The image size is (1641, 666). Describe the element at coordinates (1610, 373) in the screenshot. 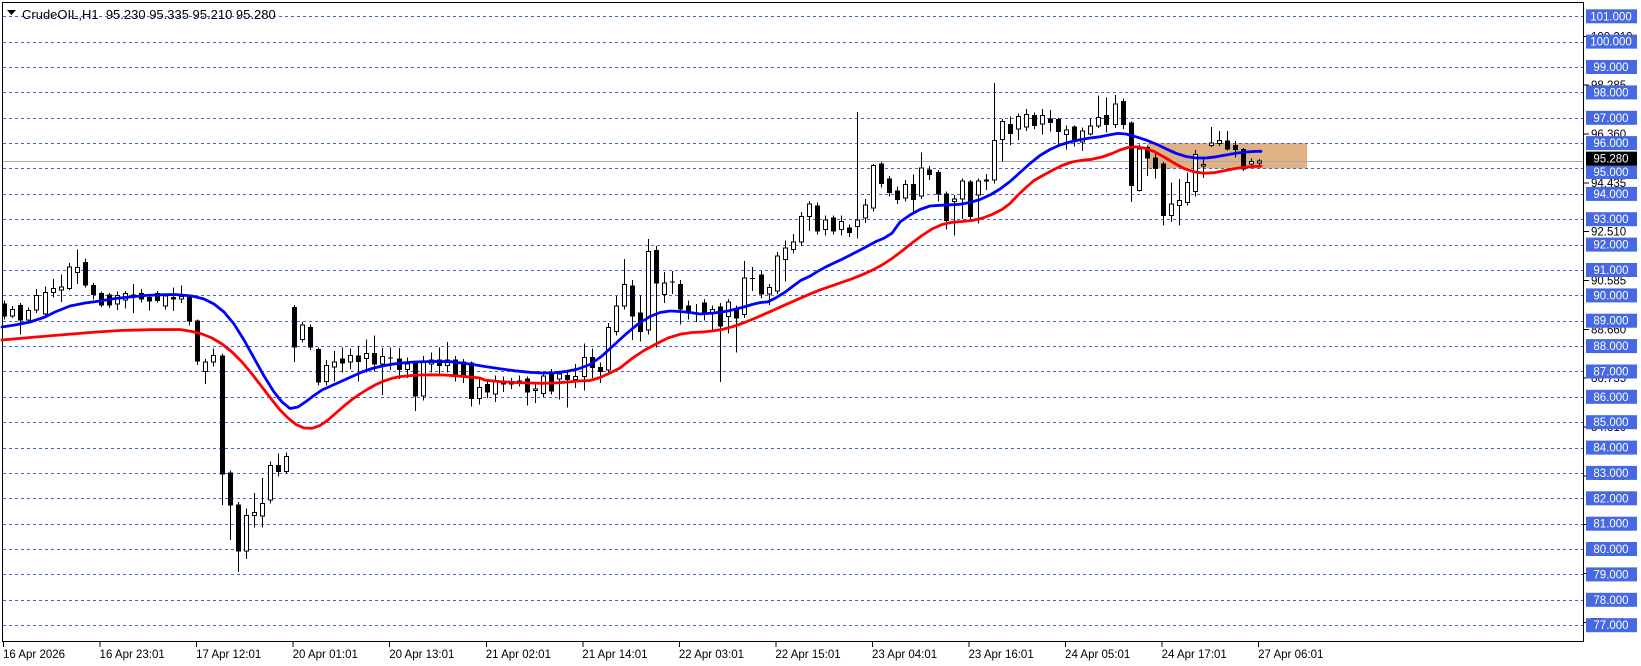

I see `svg-text: 87.000` at that location.